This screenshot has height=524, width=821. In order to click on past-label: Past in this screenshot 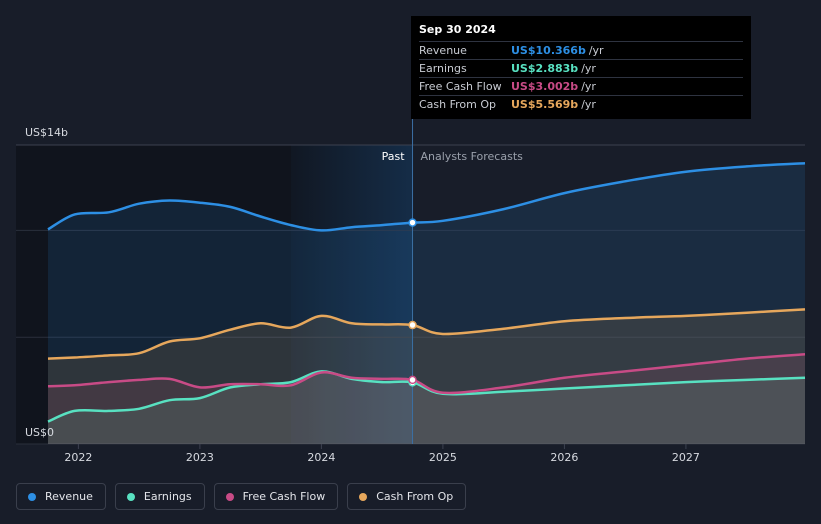, I will do `click(394, 156)`.